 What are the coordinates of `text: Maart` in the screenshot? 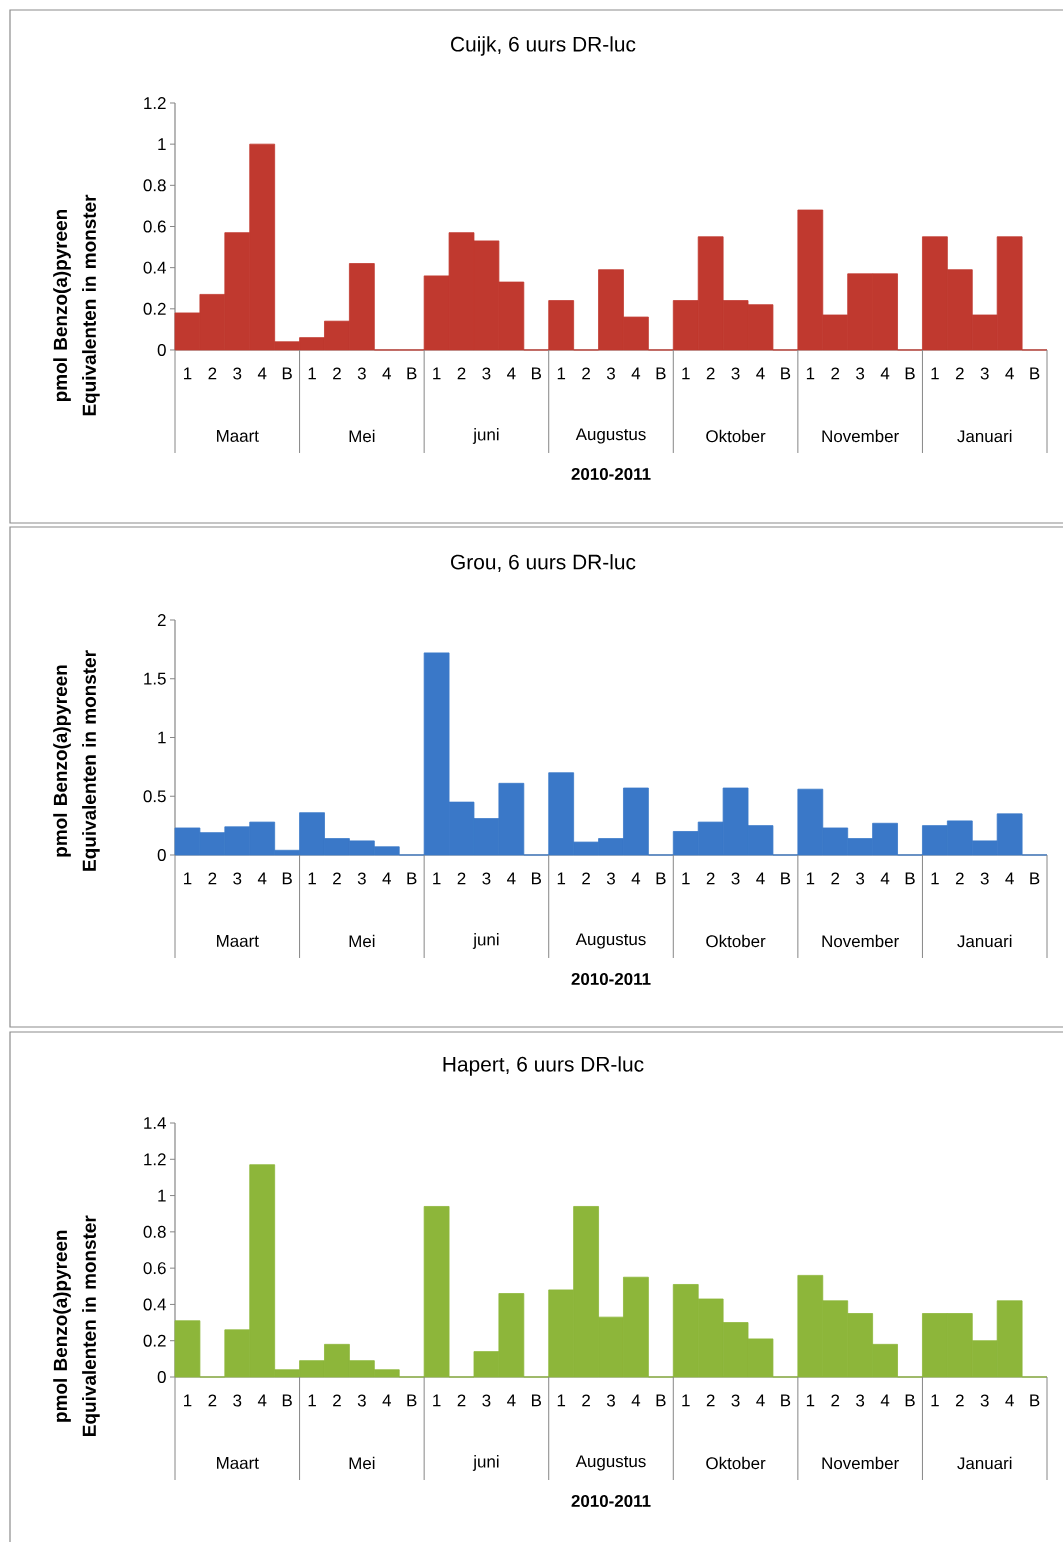 It's located at (238, 941).